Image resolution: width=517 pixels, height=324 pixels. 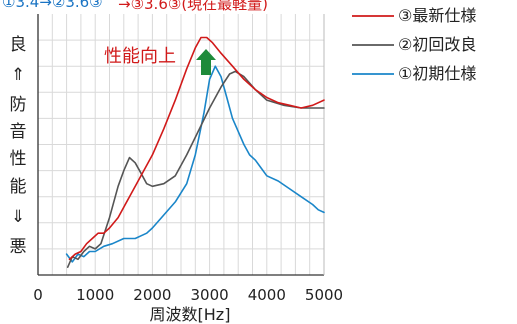 I want to click on annotation: 性能向上, so click(x=160, y=60).